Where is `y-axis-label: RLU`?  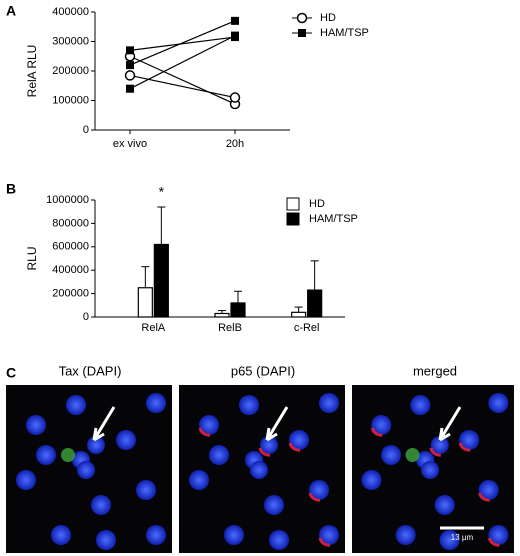
y-axis-label: RLU is located at coordinates (32, 258).